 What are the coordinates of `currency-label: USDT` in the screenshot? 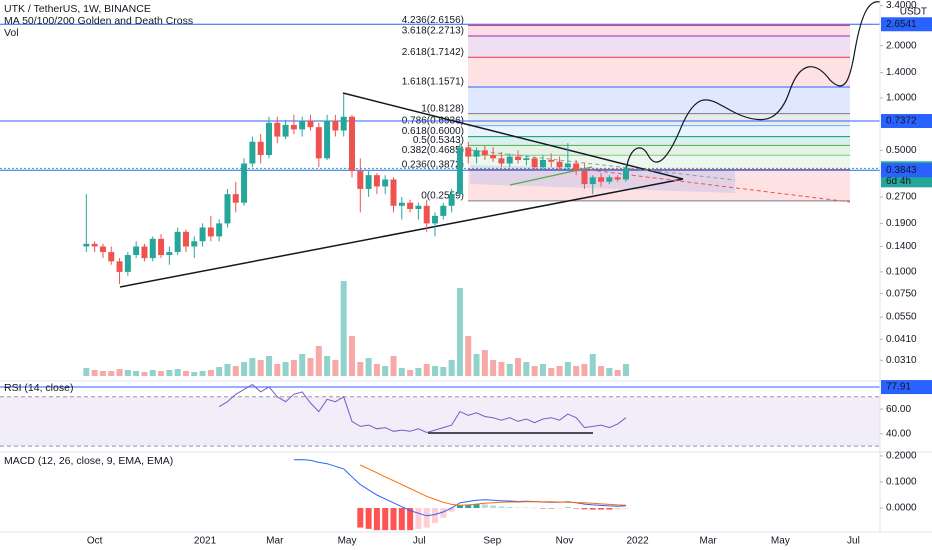 It's located at (913, 12).